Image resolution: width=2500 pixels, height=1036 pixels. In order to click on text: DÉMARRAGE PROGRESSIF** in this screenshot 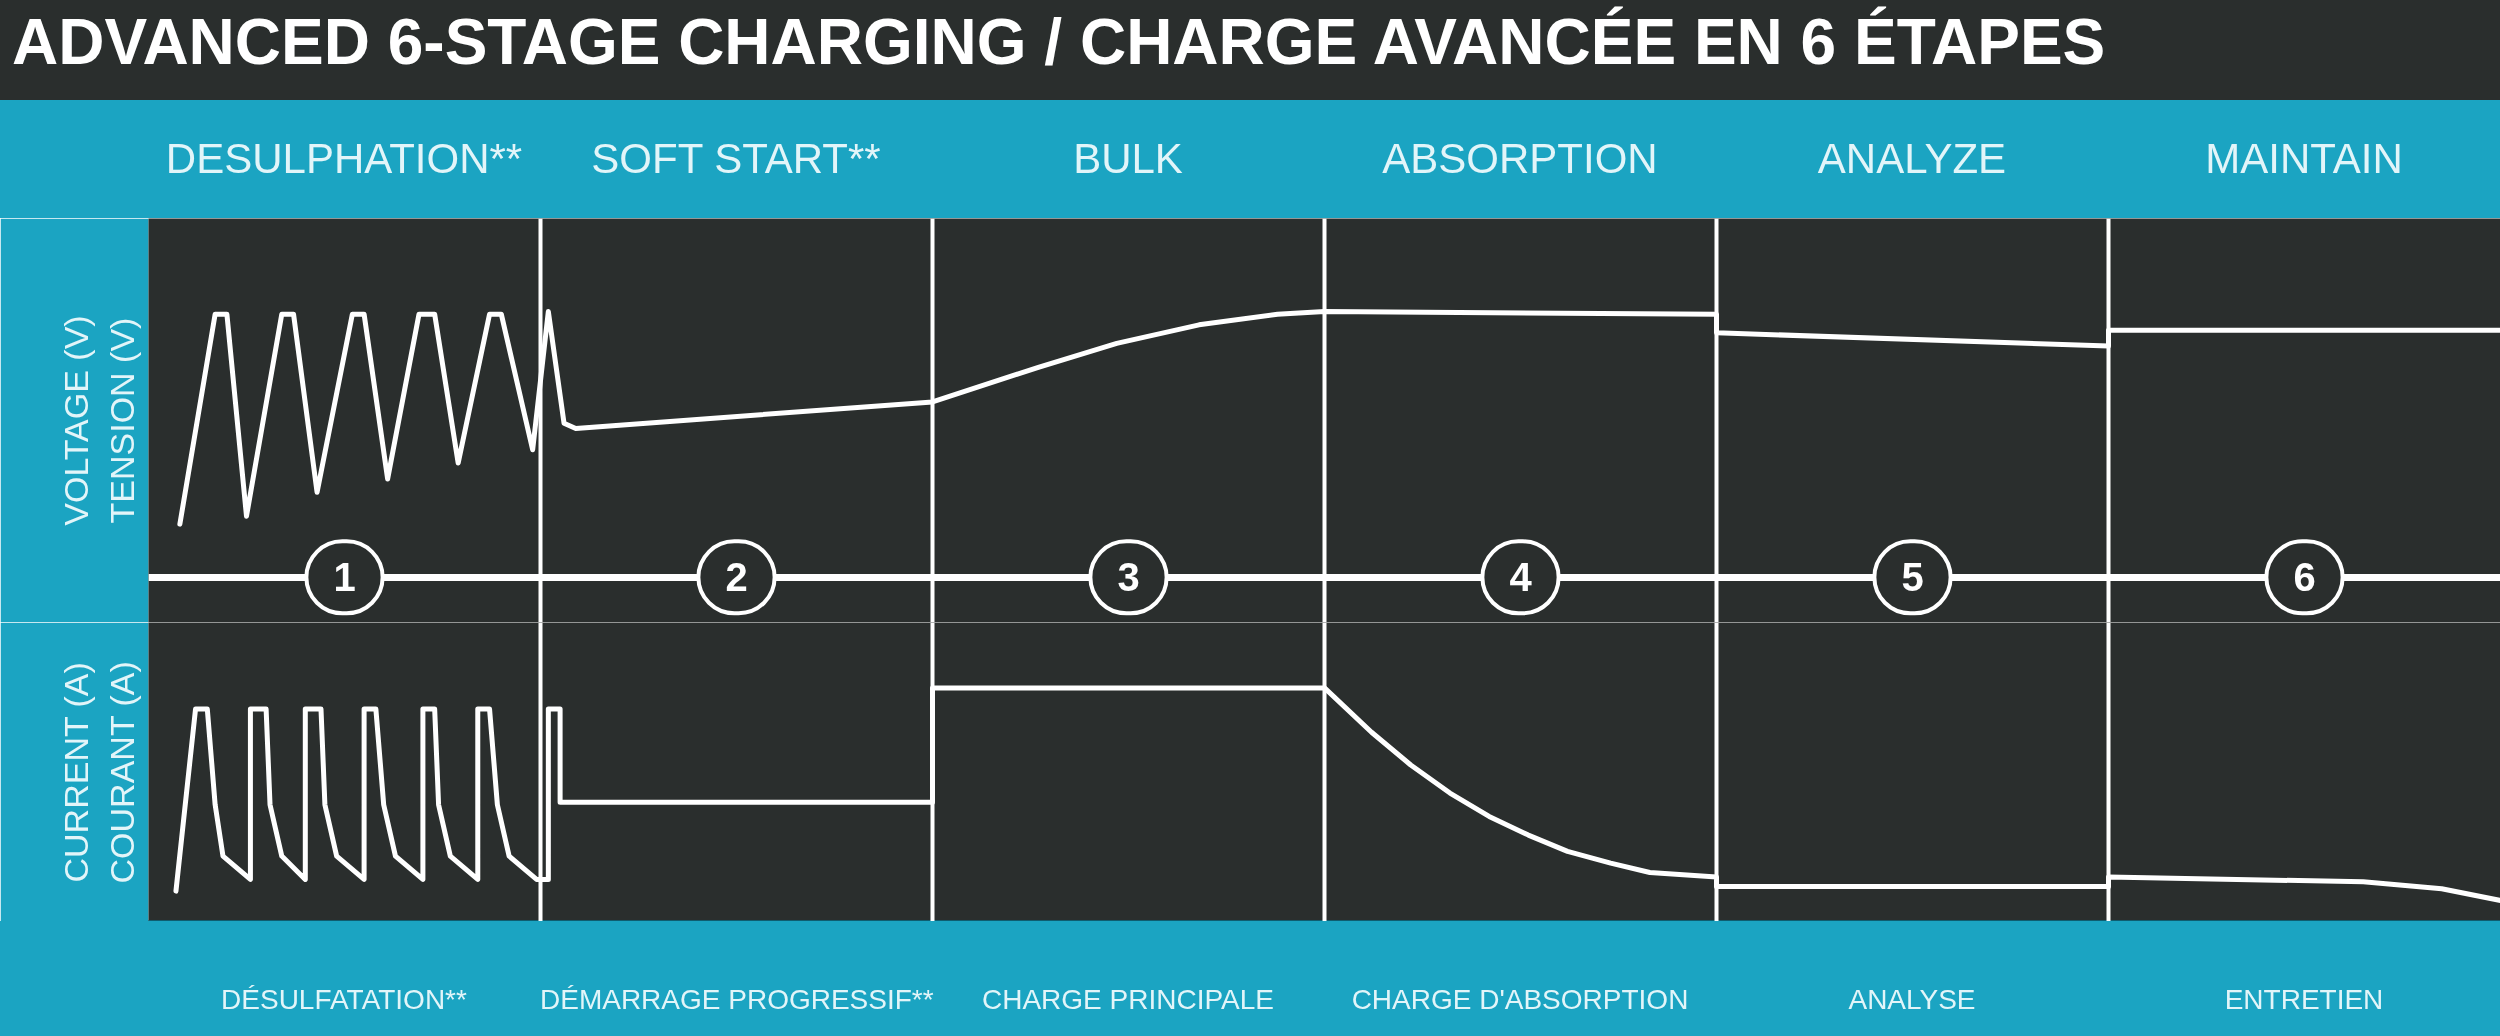, I will do `click(737, 1000)`.